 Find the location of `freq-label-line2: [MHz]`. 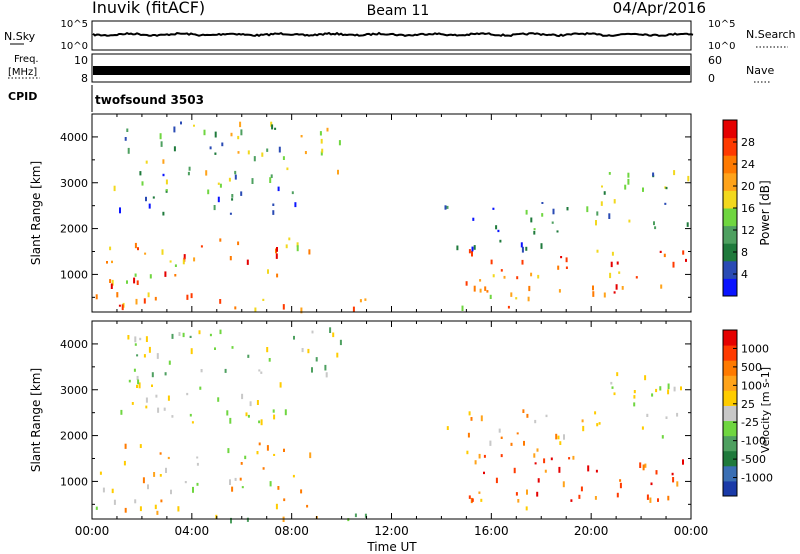

freq-label-line2: [MHz] is located at coordinates (22, 72).